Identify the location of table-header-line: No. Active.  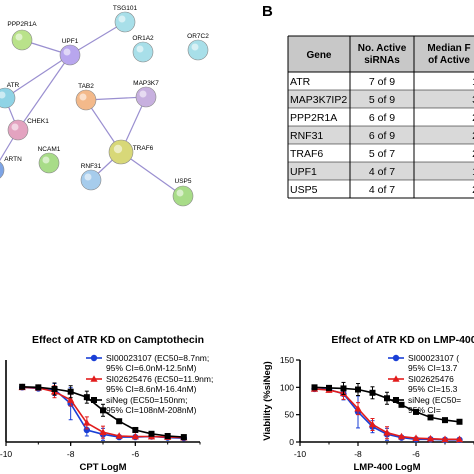
(382, 48).